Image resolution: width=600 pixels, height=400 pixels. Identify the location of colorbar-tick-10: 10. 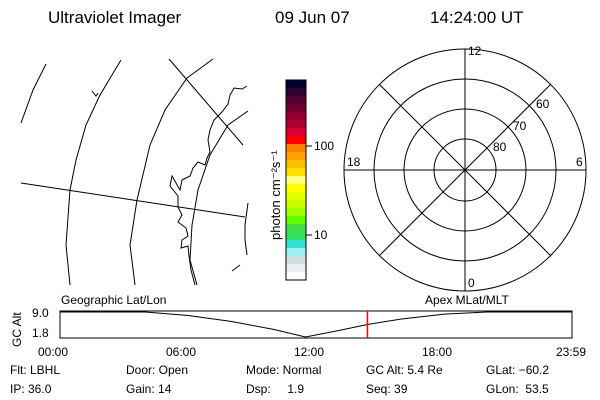
(321, 235).